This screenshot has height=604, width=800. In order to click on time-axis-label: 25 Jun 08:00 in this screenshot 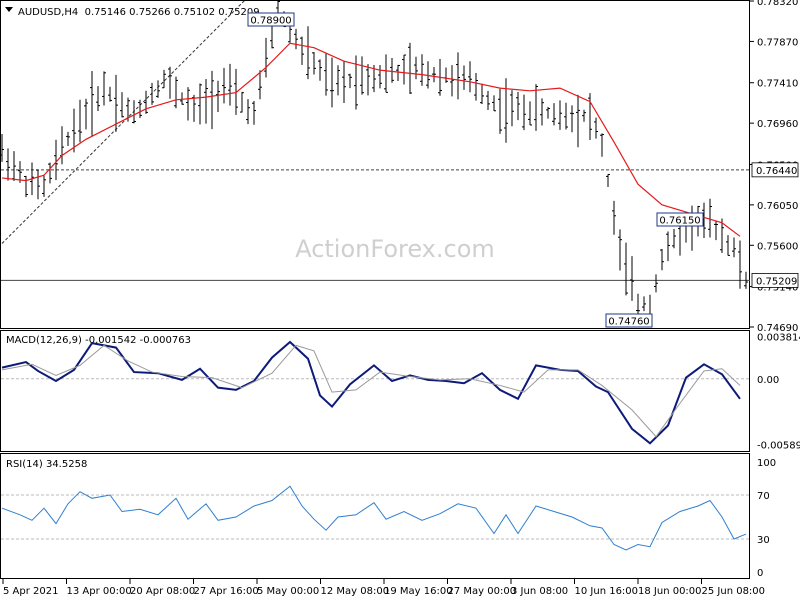, I will do `click(734, 591)`.